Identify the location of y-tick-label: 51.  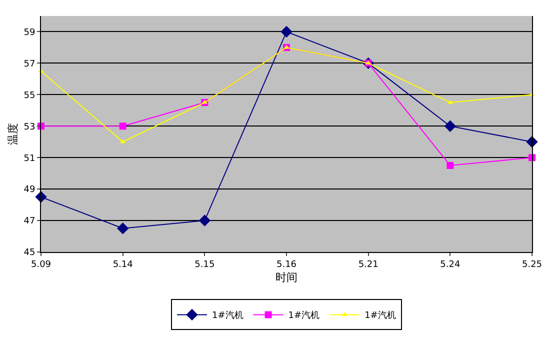
(30, 159).